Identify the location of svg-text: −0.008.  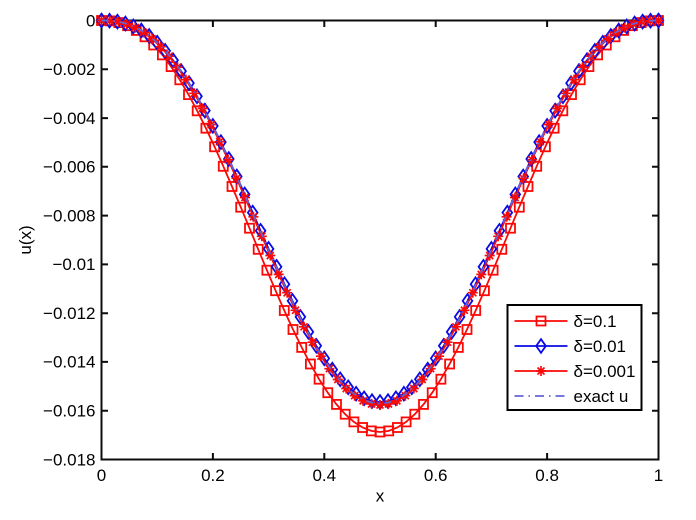
(69, 215).